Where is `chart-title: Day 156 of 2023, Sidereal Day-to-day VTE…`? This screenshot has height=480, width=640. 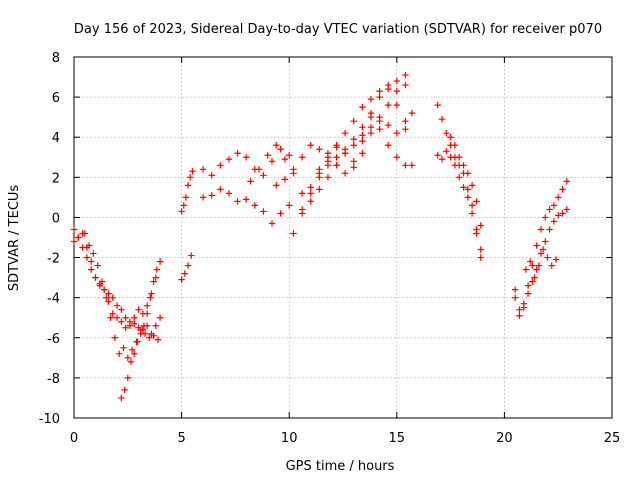 chart-title: Day 156 of 2023, Sidereal Day-to-day VTE… is located at coordinates (338, 29).